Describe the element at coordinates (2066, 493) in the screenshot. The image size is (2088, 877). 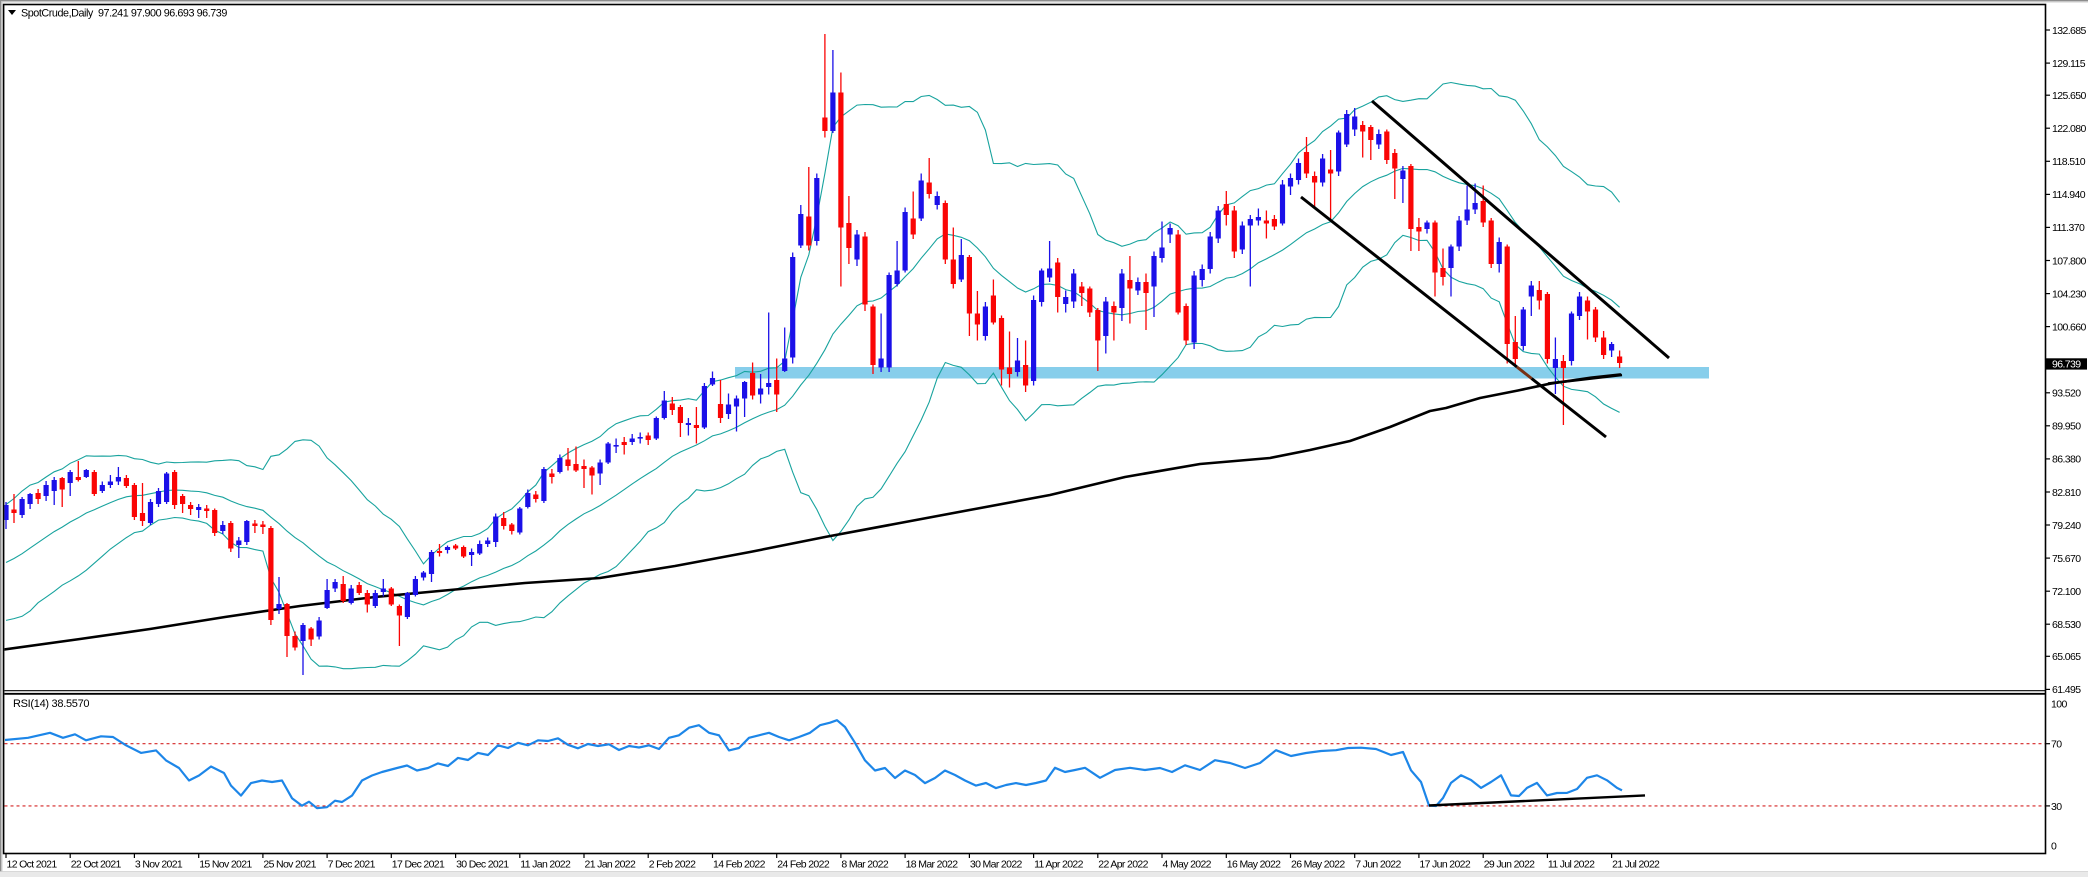
I see `svg-text: 82.810` at that location.